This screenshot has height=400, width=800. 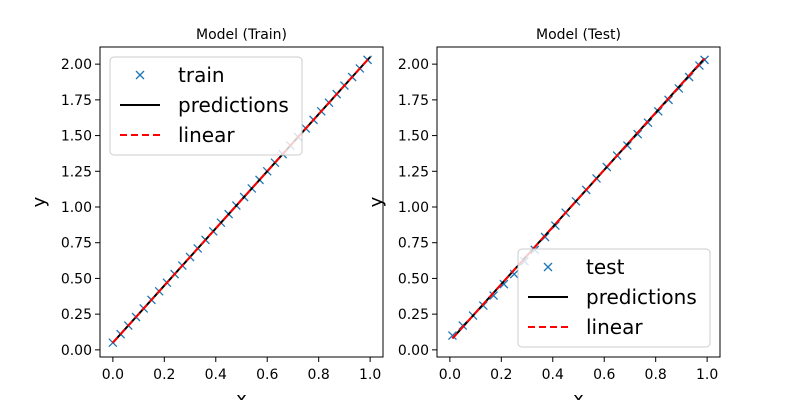 What do you see at coordinates (605, 267) in the screenshot?
I see `legend-label: test` at bounding box center [605, 267].